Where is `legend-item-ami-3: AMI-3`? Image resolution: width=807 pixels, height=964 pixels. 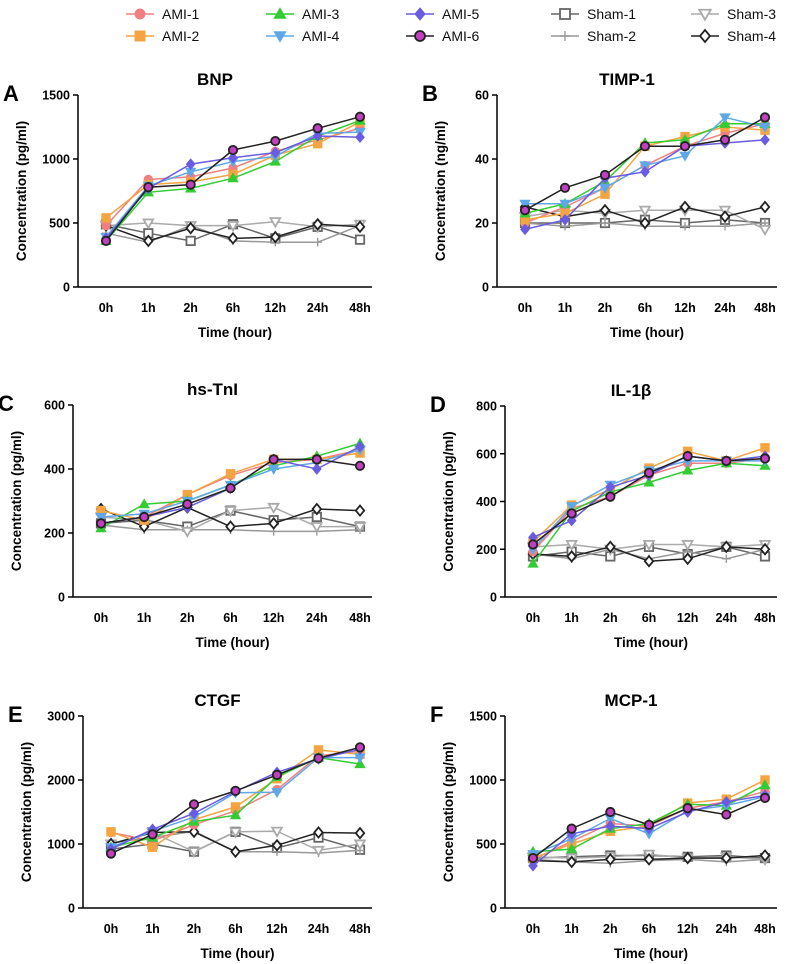
legend-item-ami-3: AMI-3 is located at coordinates (303, 14).